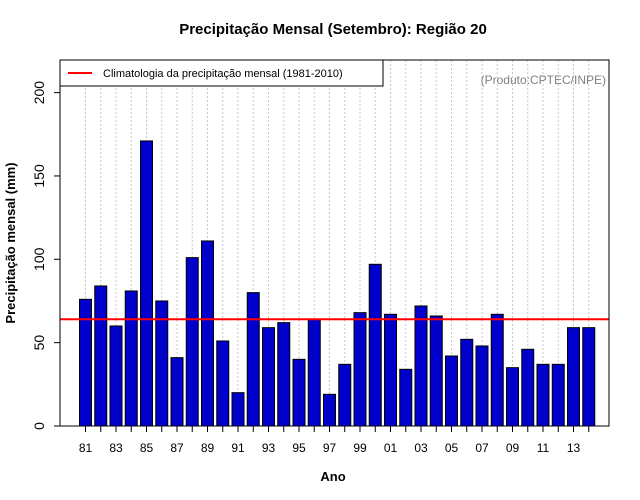 Image resolution: width=640 pixels, height=500 pixels. Describe the element at coordinates (269, 448) in the screenshot. I see `x-tick-label: 93` at that location.